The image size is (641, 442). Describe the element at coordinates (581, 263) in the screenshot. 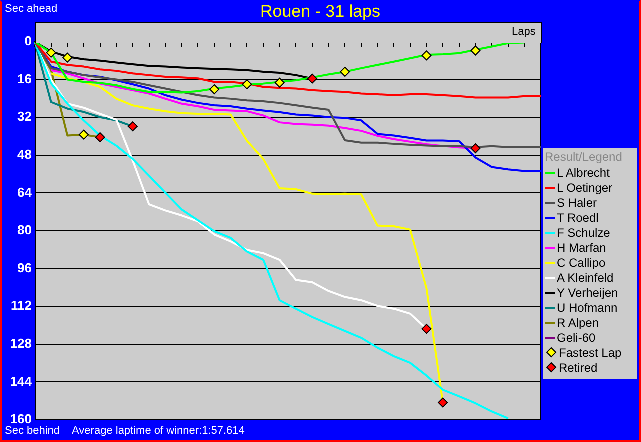

I see `legend-label: C Callipo` at that location.